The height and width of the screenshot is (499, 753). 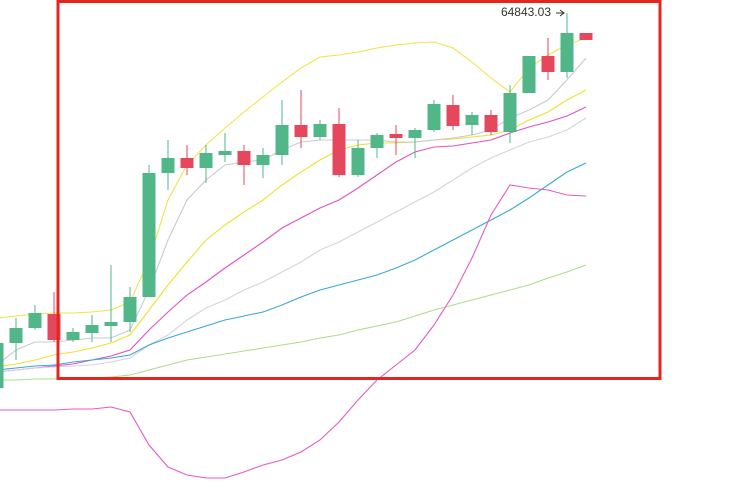 What do you see at coordinates (526, 12) in the screenshot?
I see `high-price-label: 64843.03` at bounding box center [526, 12].